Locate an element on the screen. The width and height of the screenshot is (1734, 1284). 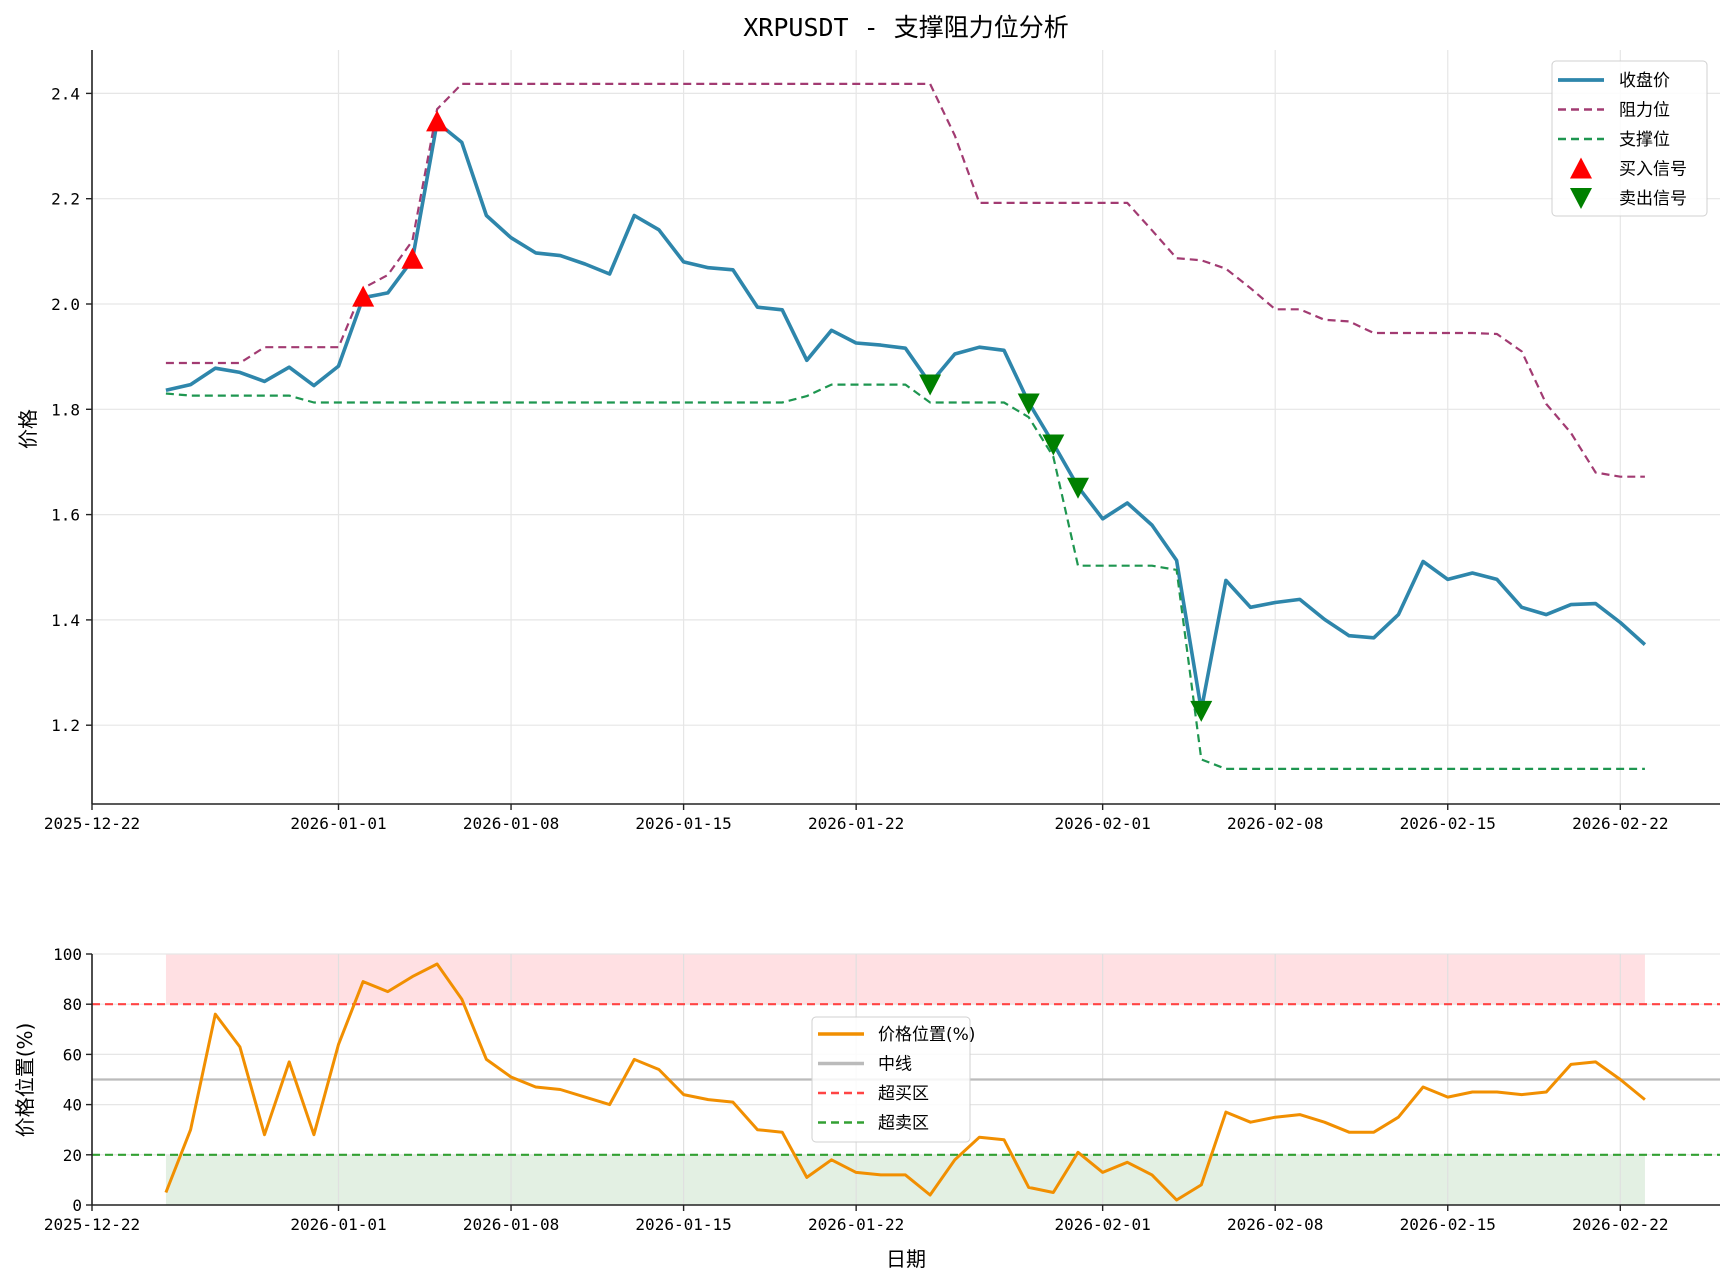
svg-text: 80 is located at coordinates (72, 1004).